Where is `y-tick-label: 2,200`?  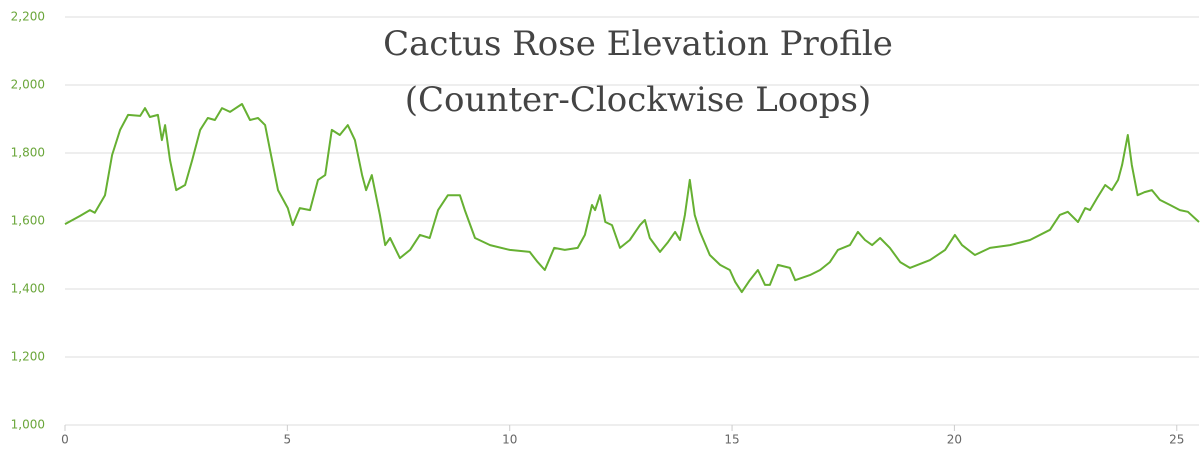 y-tick-label: 2,200 is located at coordinates (28, 17).